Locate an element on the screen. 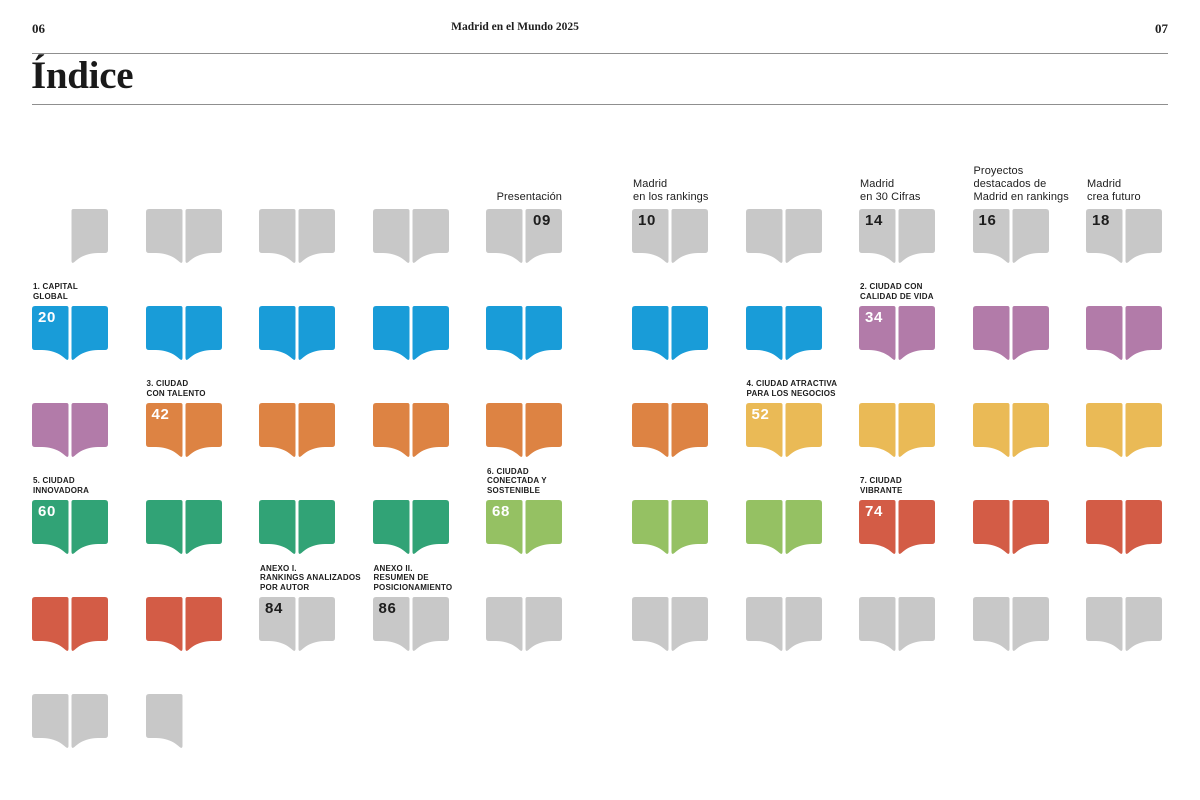 This screenshot has width=1200, height=800. toc-page-number: 84 is located at coordinates (274, 608).